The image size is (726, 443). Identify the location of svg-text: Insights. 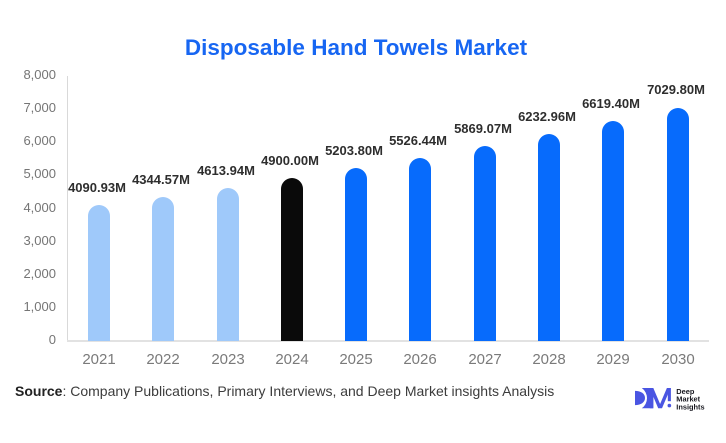
(690, 406).